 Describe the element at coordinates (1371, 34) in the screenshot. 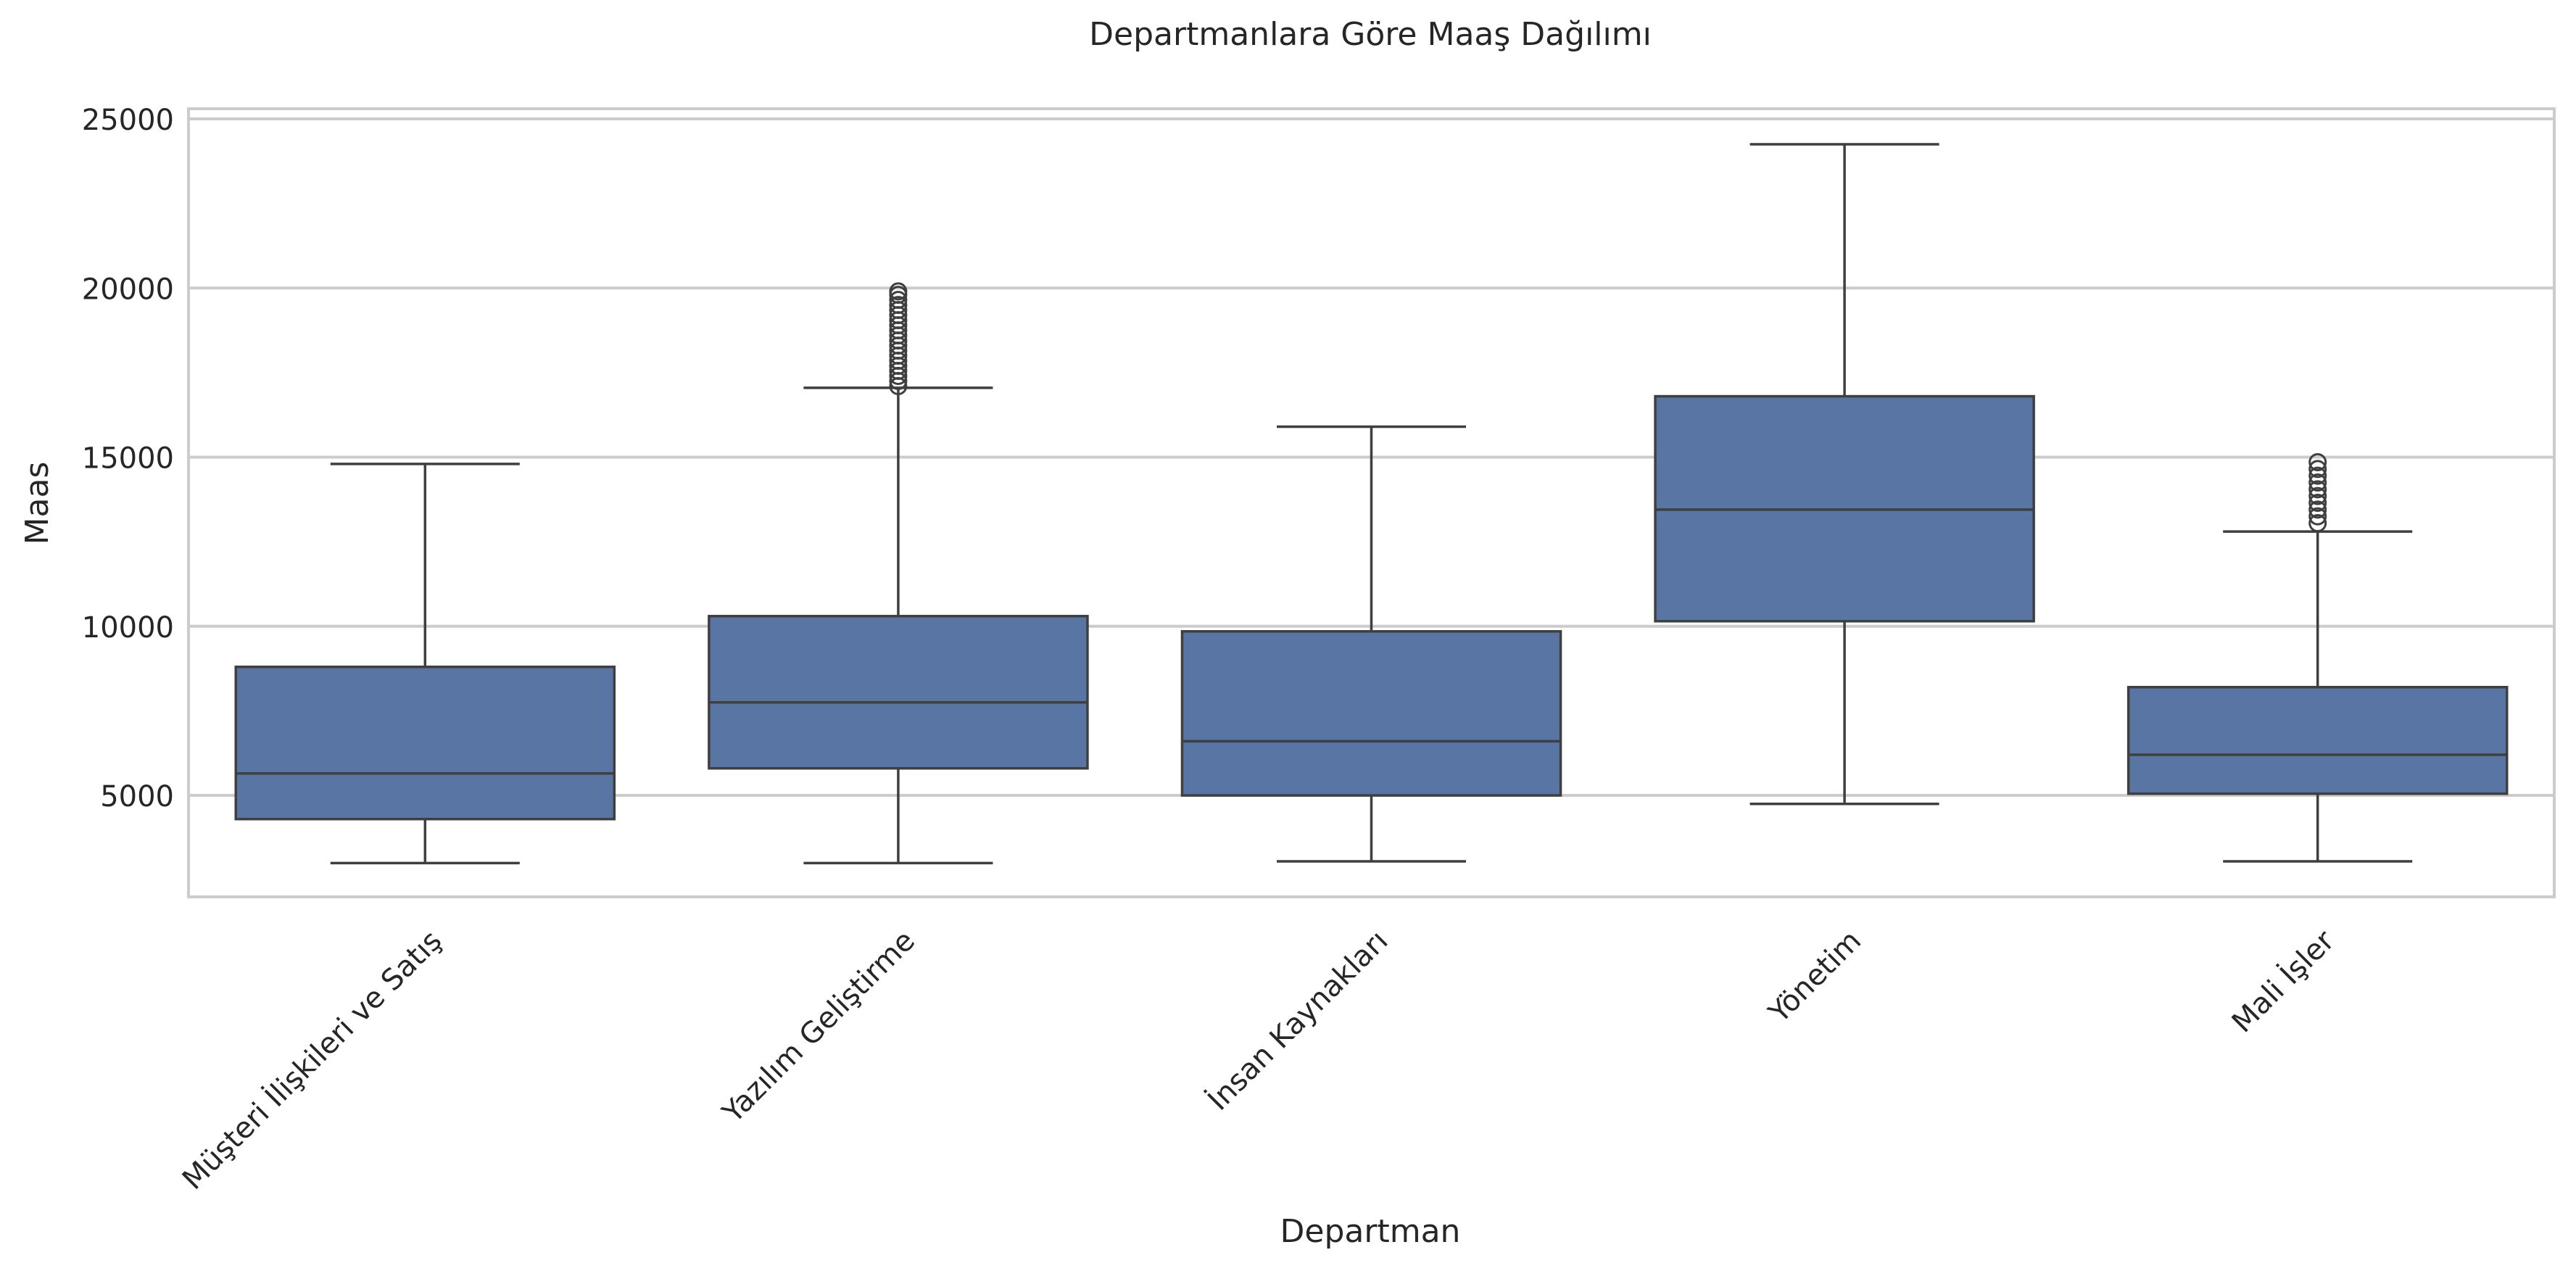

I see `chart-title: Departmanlara Göre Maaş Dağılımı` at that location.